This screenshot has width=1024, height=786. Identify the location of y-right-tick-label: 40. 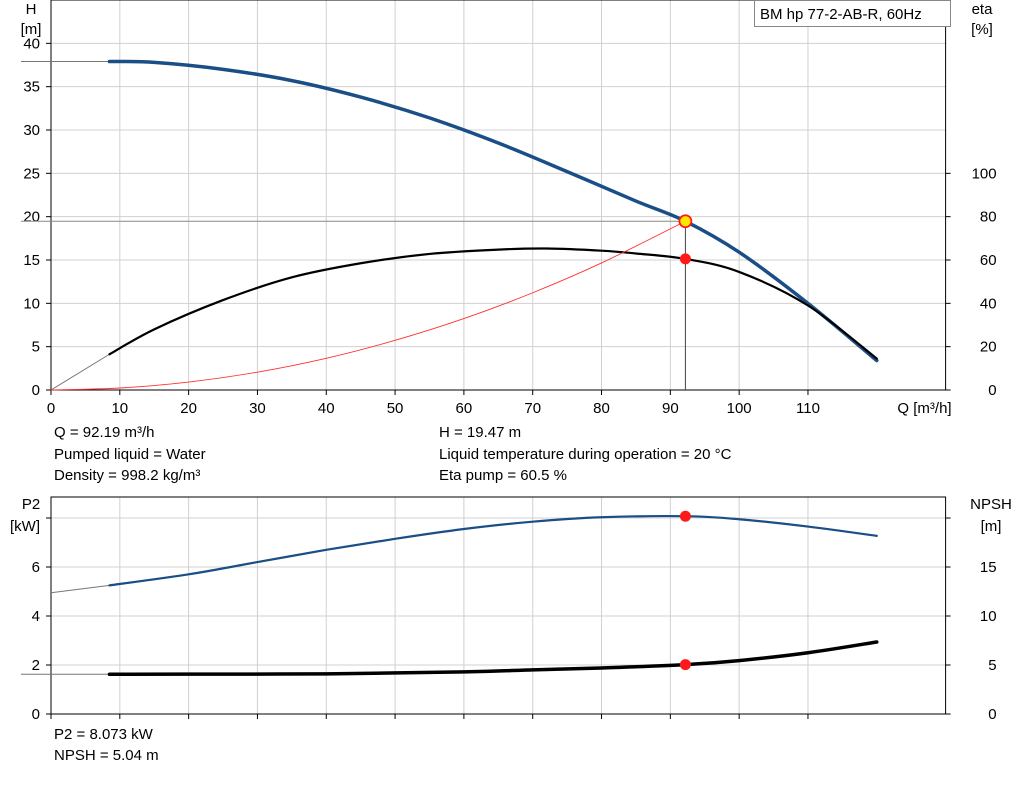
(988, 303).